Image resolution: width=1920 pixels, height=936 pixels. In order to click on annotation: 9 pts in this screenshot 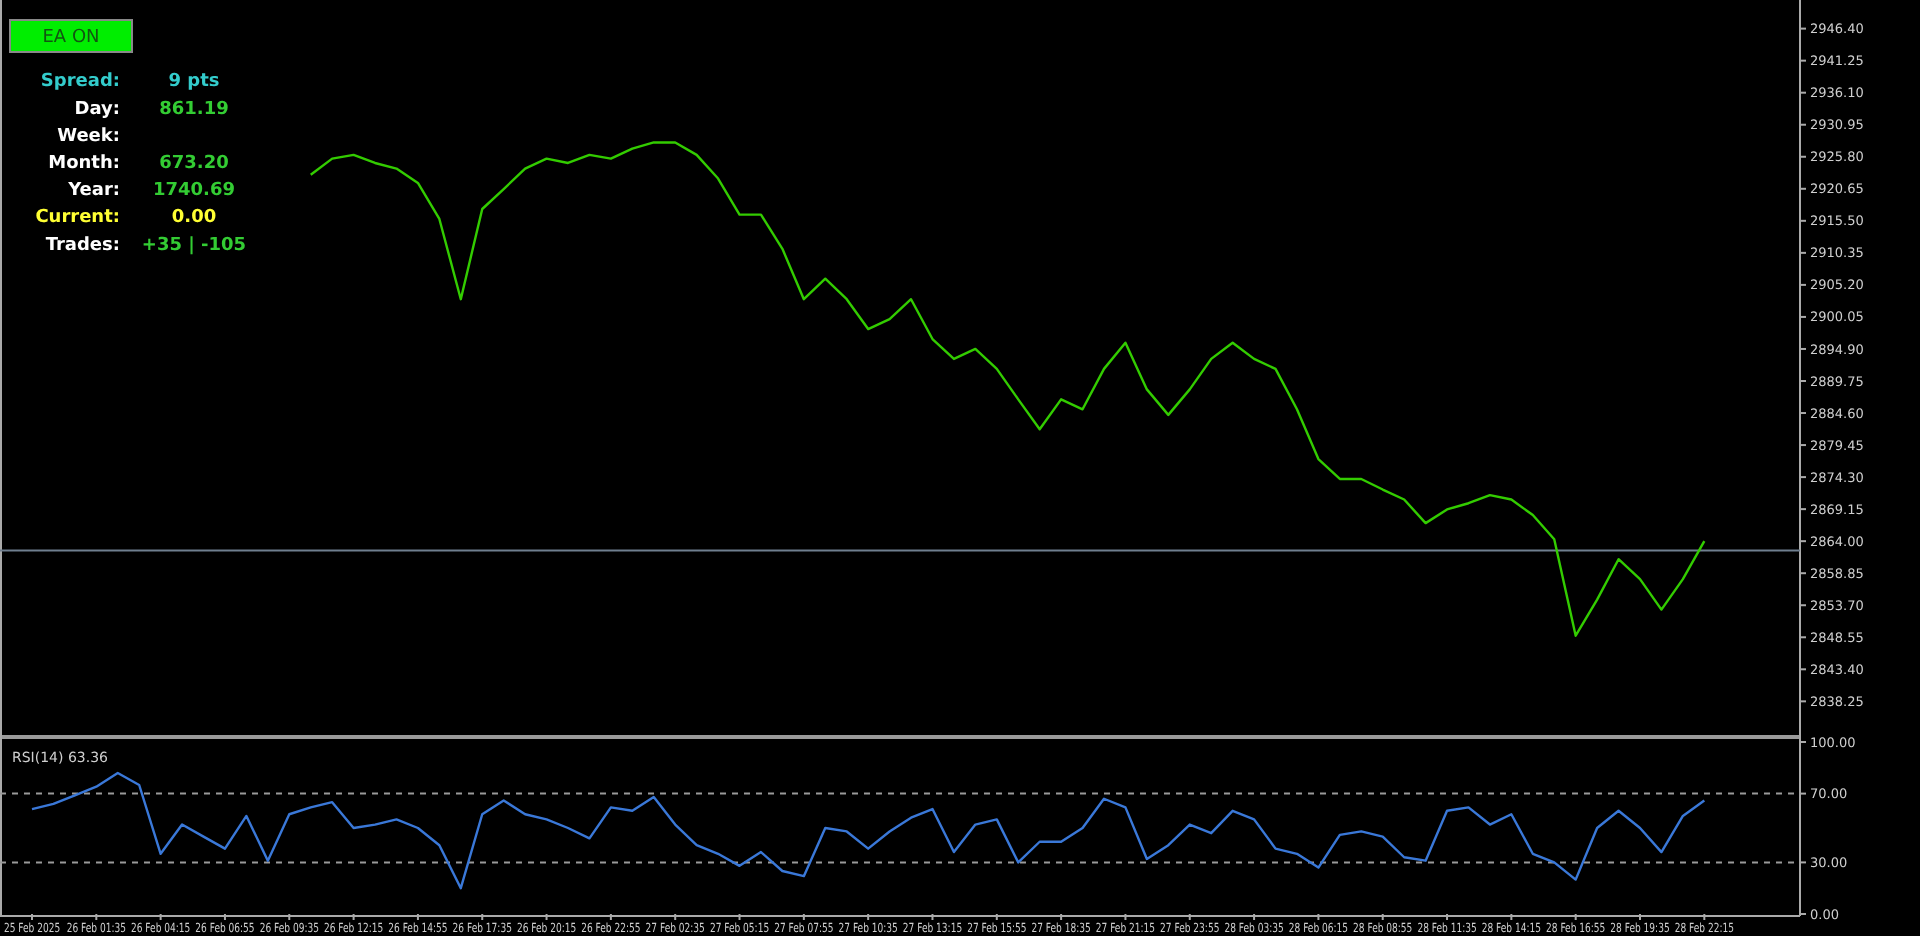, I will do `click(194, 82)`.